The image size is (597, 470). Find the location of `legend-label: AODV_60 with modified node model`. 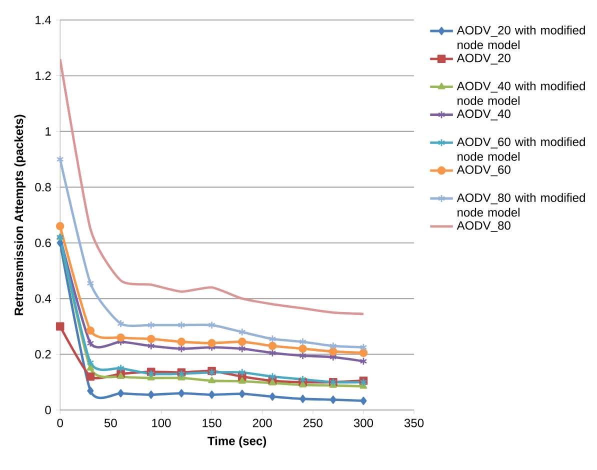

legend-label: AODV_60 with modified node model is located at coordinates (520, 149).